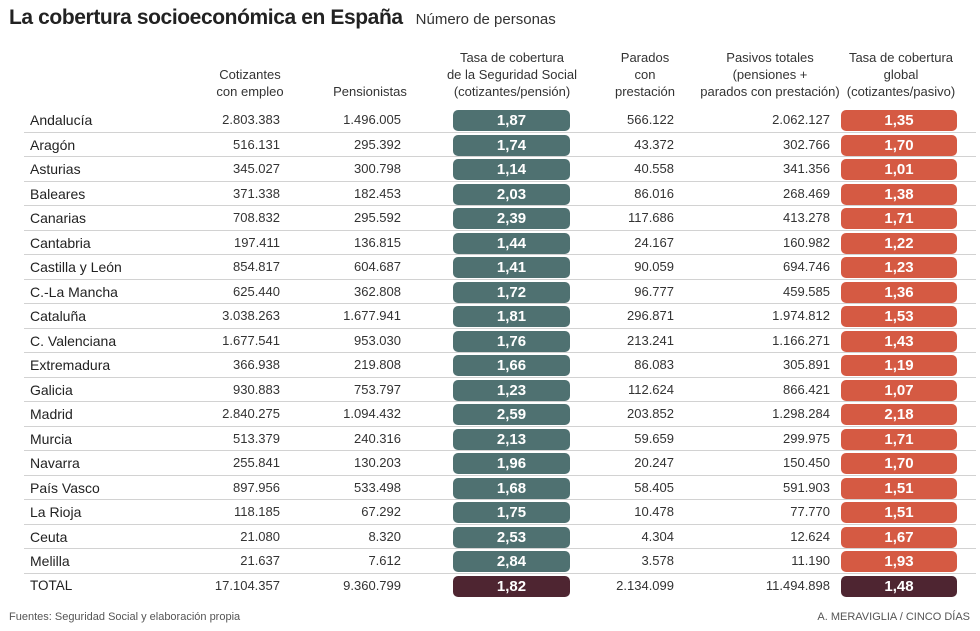 The height and width of the screenshot is (631, 980). What do you see at coordinates (372, 585) in the screenshot?
I see `pensionistas-value: 9.360.799` at bounding box center [372, 585].